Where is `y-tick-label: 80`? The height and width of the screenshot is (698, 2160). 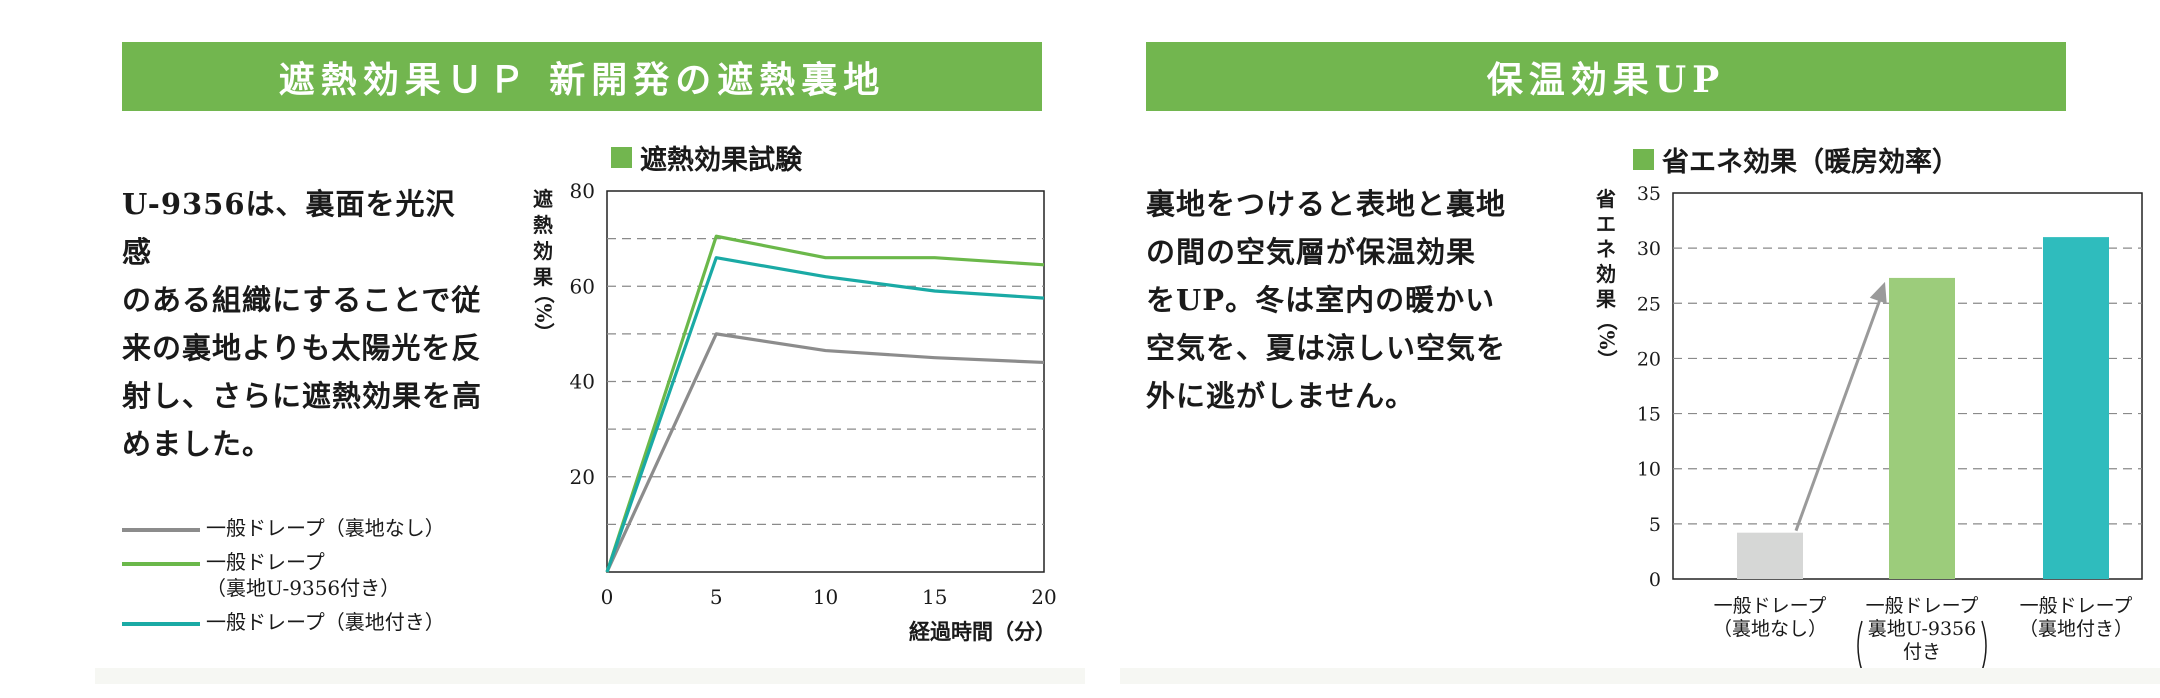 y-tick-label: 80 is located at coordinates (582, 191).